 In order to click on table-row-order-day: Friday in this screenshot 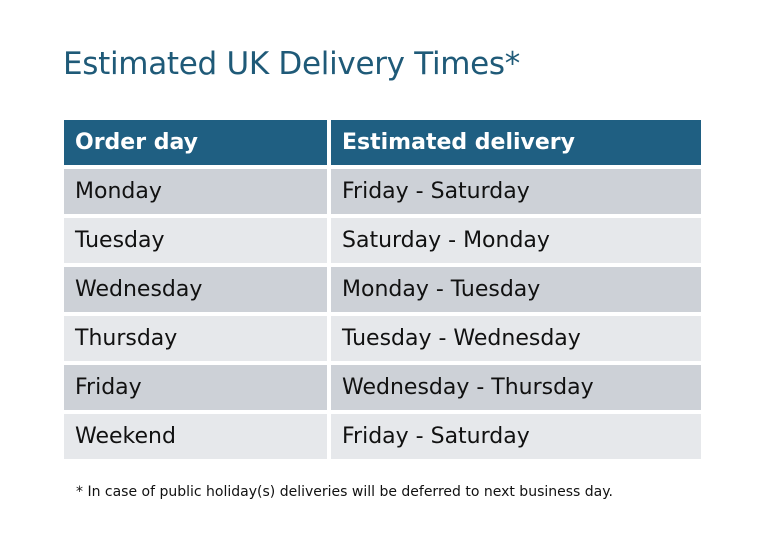, I will do `click(195, 387)`.